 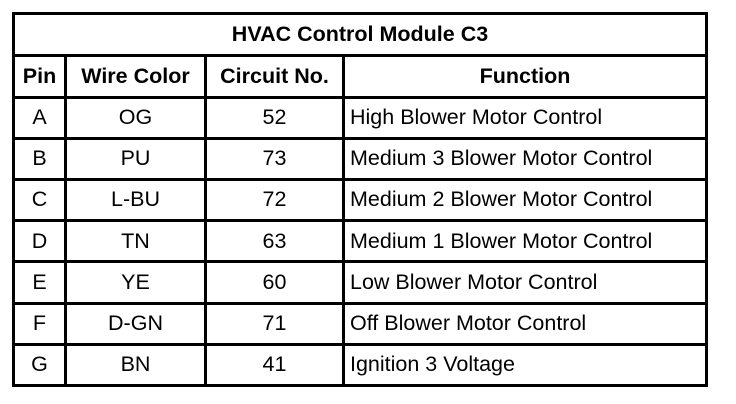 I want to click on pin-cell: B, so click(x=39, y=158).